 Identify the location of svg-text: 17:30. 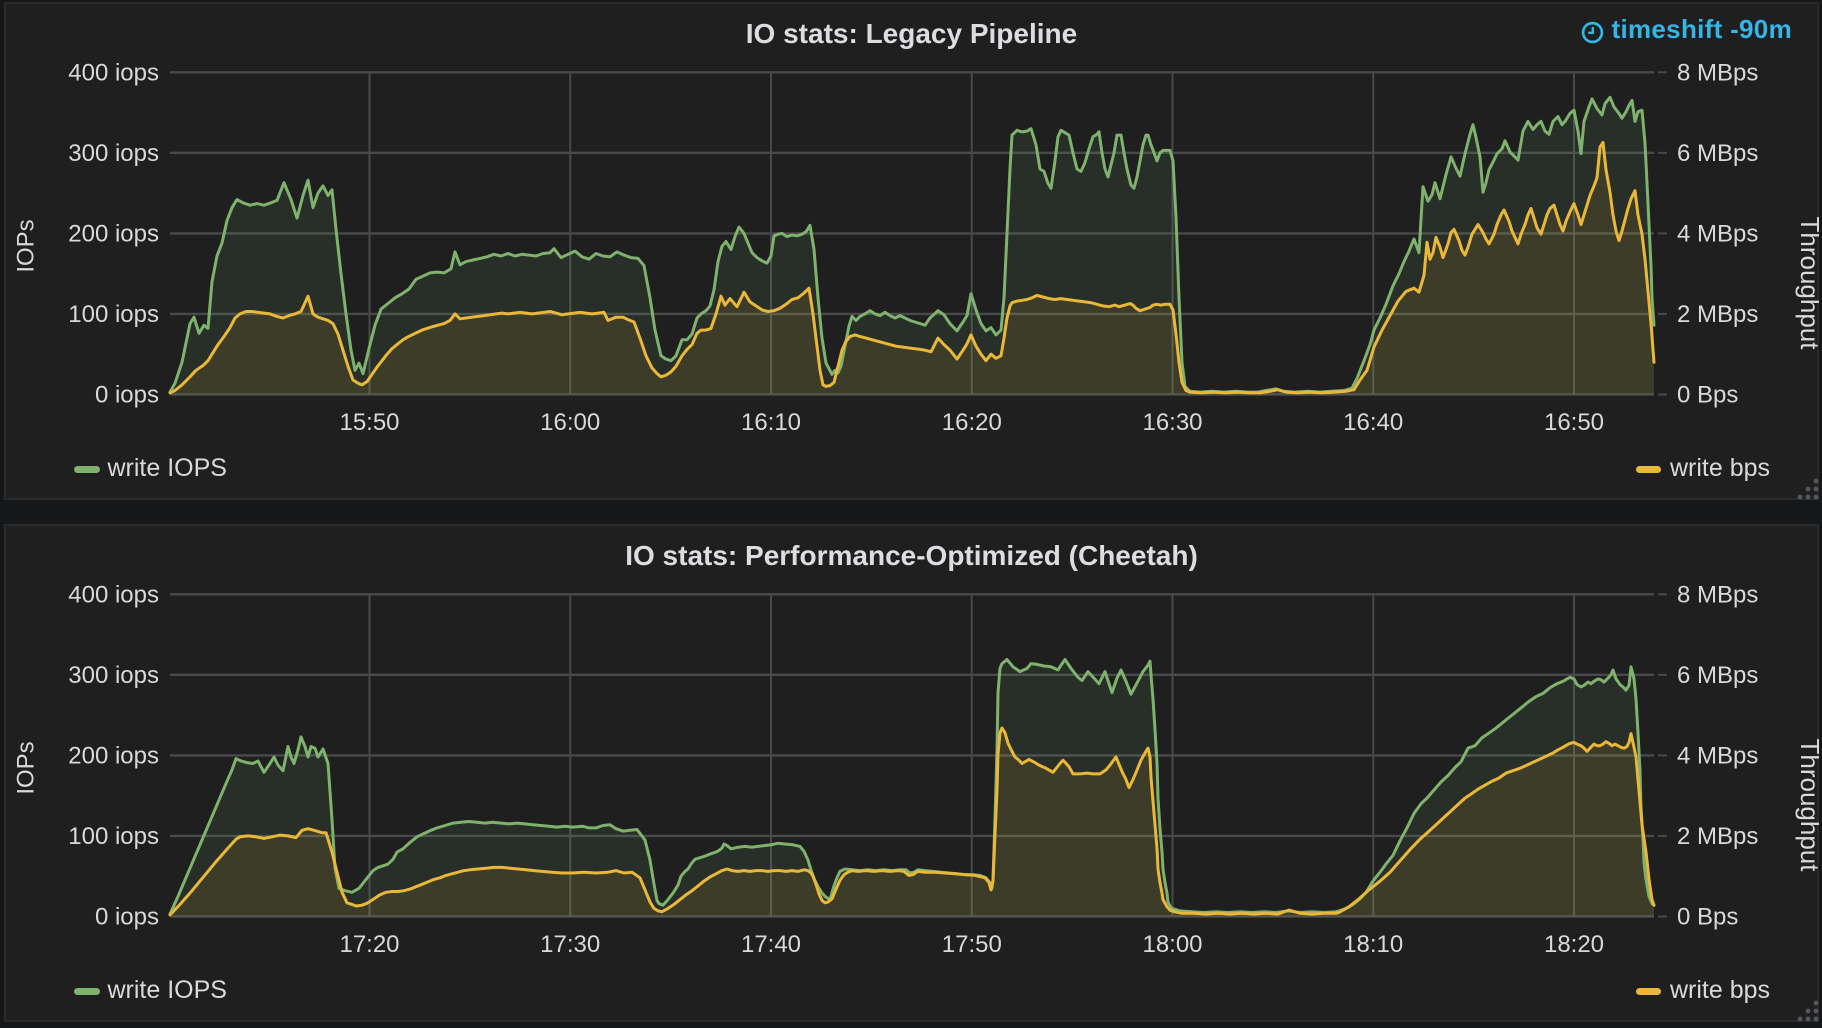
(570, 944).